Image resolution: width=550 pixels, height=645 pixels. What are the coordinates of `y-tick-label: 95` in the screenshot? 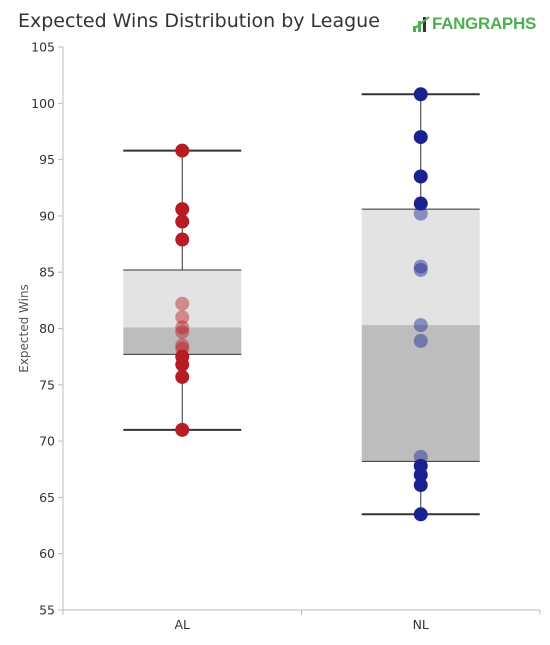 It's located at (47, 159).